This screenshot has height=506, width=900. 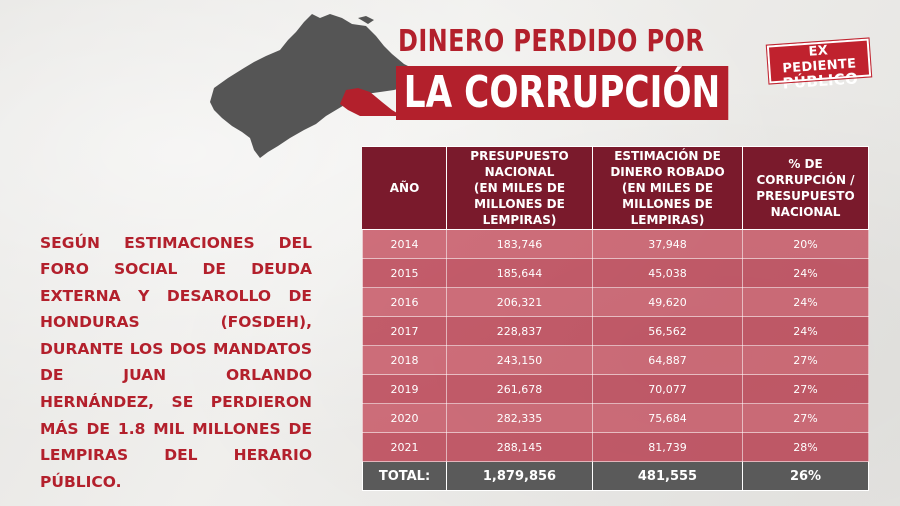 I want to click on cell-budget: 261,678, so click(x=519, y=389).